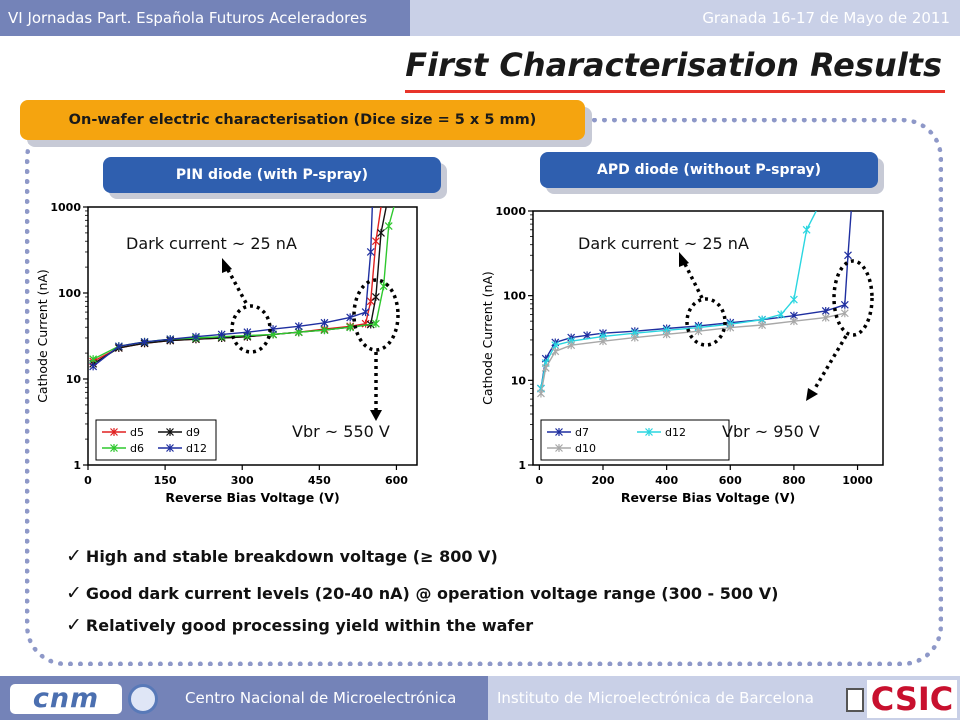 This screenshot has width=960, height=720. Describe the element at coordinates (649, 432) in the screenshot. I see `chart1-legend-marker-d12` at that location.